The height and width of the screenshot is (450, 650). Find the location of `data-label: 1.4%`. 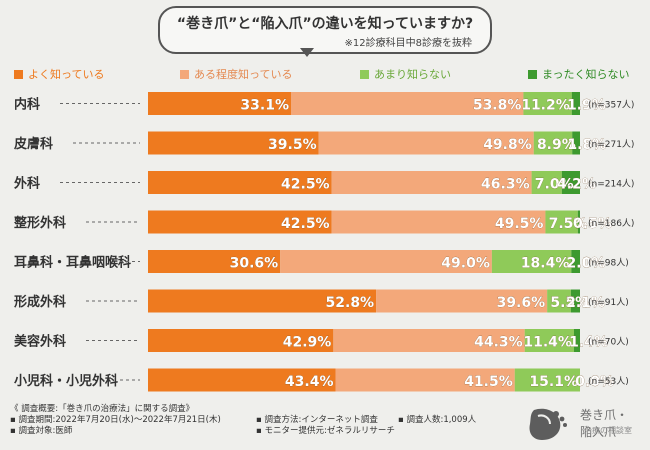

data-label: 1.4% is located at coordinates (588, 343).